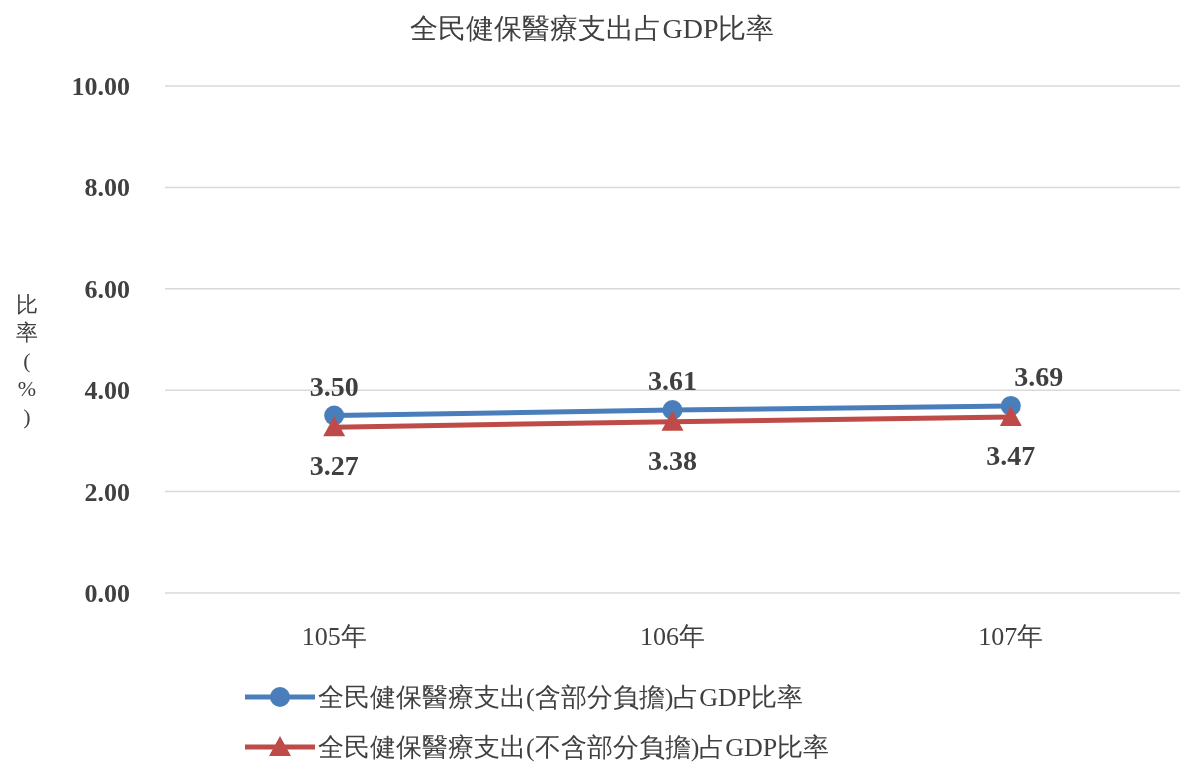 The height and width of the screenshot is (764, 1181). Describe the element at coordinates (334, 636) in the screenshot. I see `x-tick-label: 105年` at that location.